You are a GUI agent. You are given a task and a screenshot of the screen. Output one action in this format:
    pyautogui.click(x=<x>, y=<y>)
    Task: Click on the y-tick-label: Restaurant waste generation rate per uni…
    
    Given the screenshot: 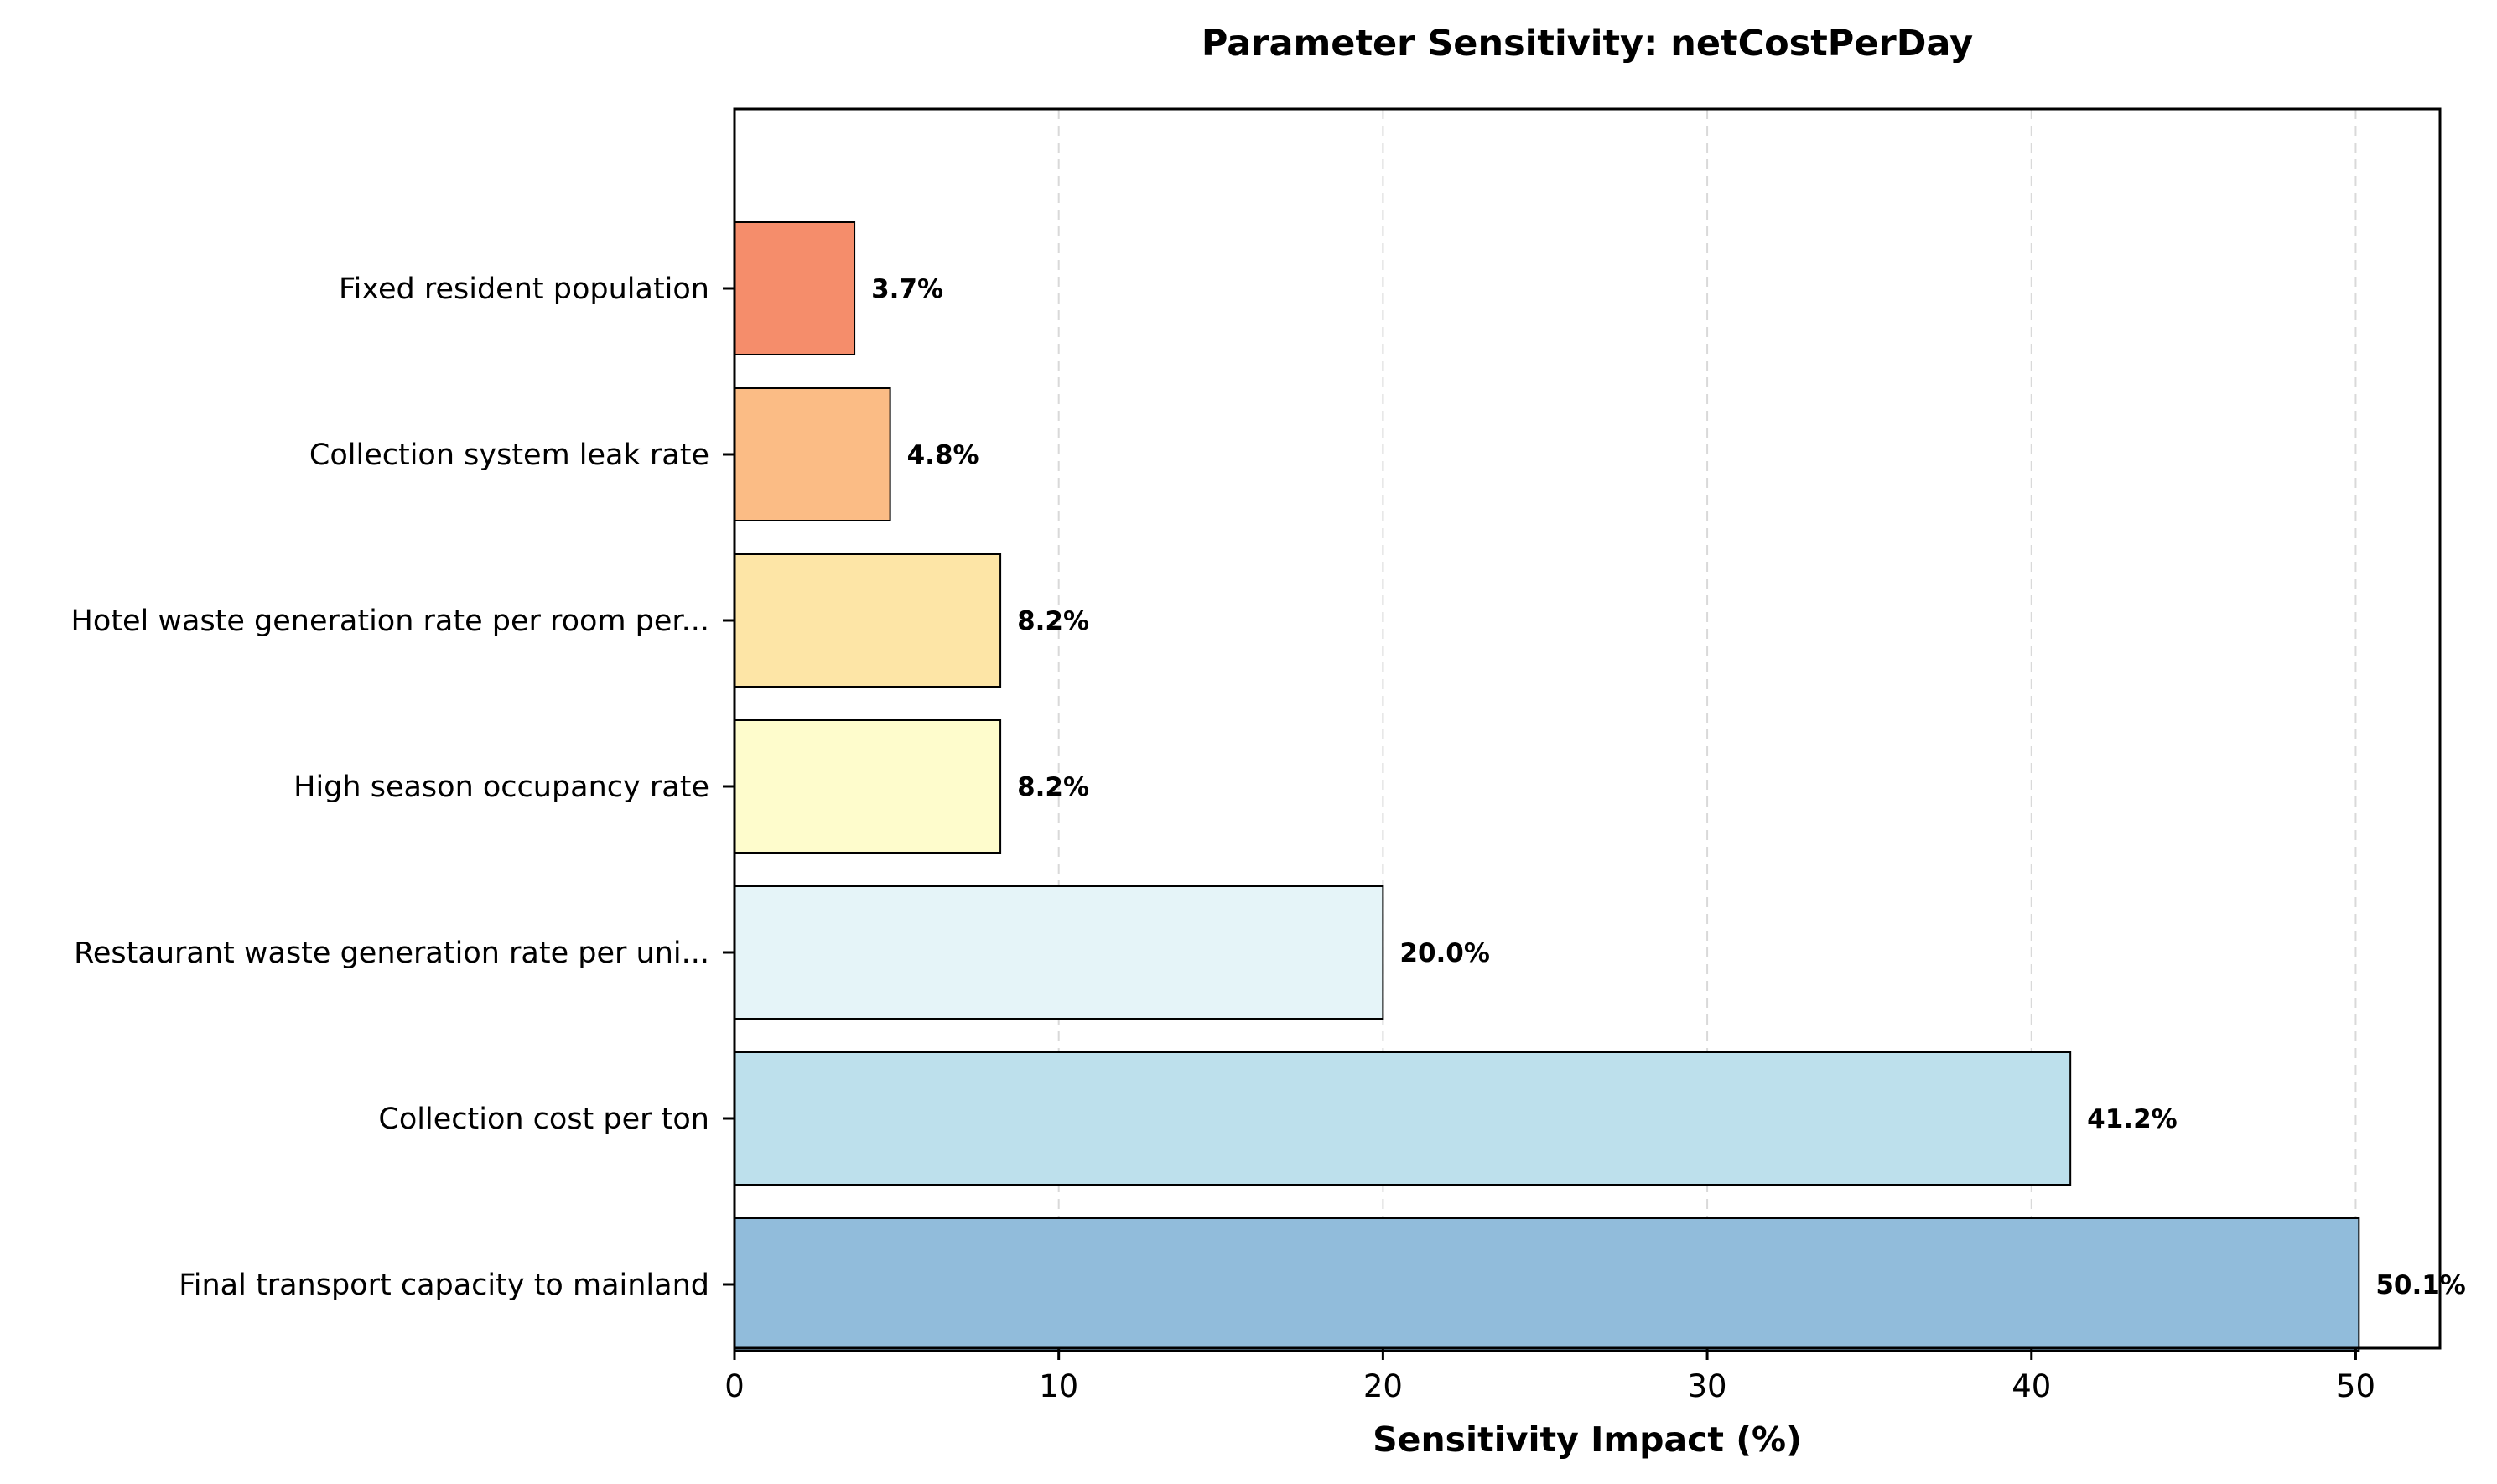 What is the action you would take?
    pyautogui.click(x=391, y=953)
    